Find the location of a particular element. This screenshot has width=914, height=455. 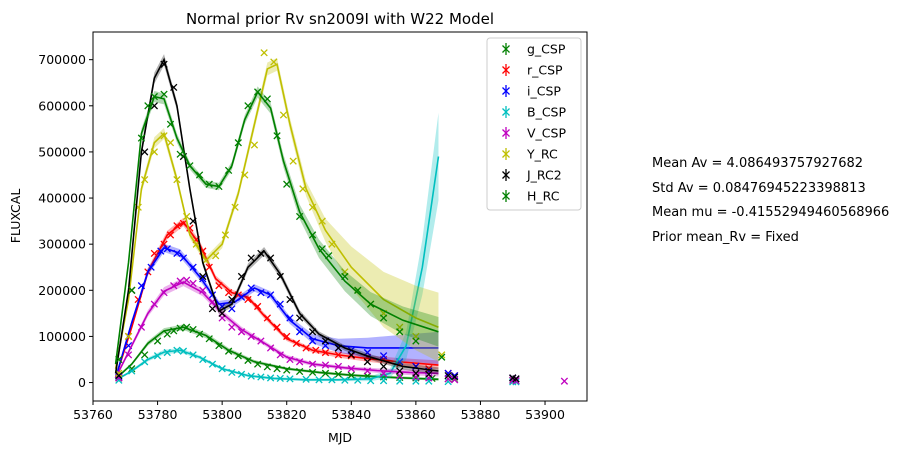

y-tick-label: 400000 is located at coordinates (62, 198).